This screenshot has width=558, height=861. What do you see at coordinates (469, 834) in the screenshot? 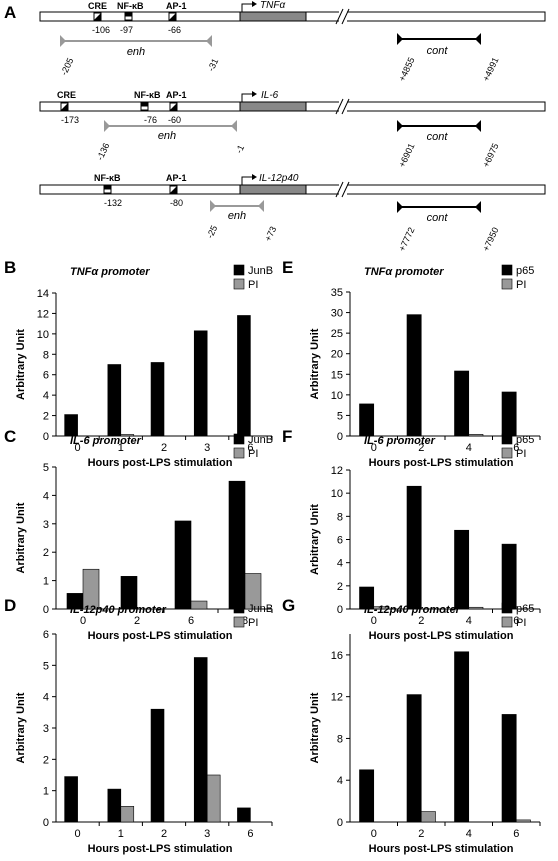
I see `x-tick-label: 4` at bounding box center [469, 834].